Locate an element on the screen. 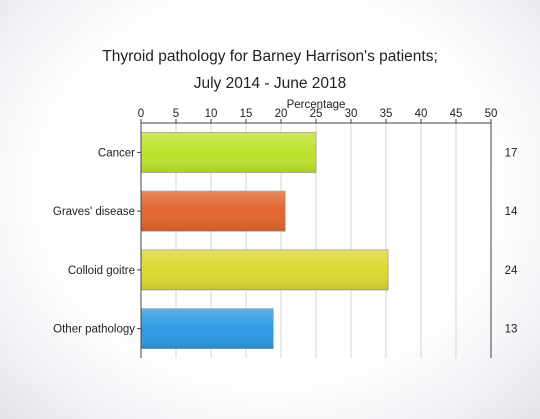  x-tick-label: 10 is located at coordinates (211, 114).